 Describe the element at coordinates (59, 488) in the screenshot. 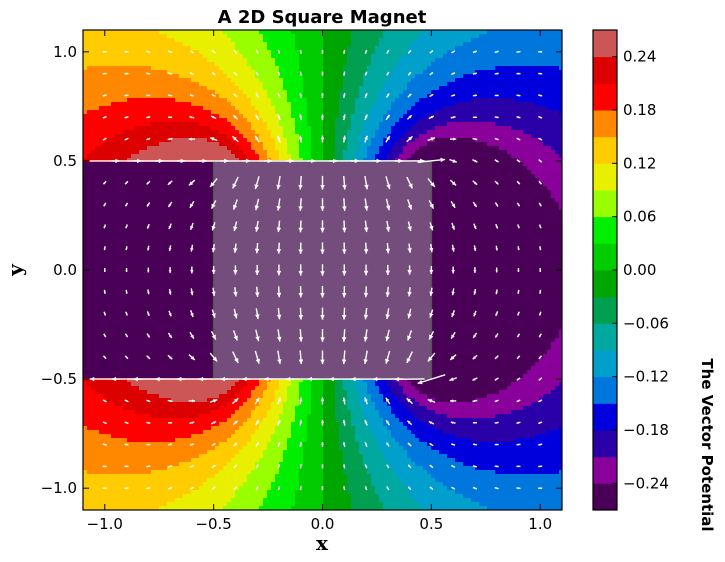

I see `y-tick-label: −1.0` at that location.